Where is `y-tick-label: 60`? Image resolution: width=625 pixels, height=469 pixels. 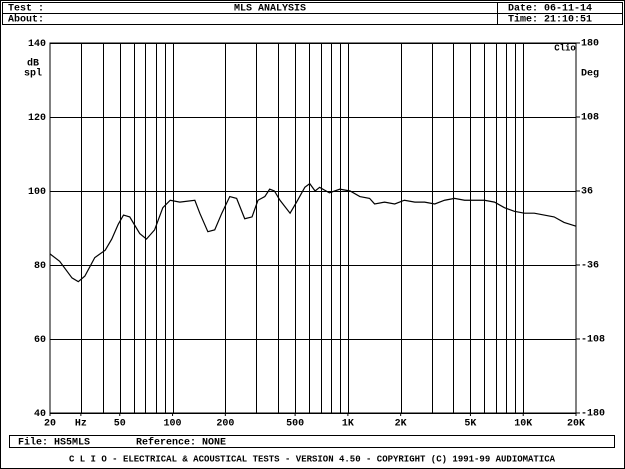 y-tick-label: 60 is located at coordinates (40, 340).